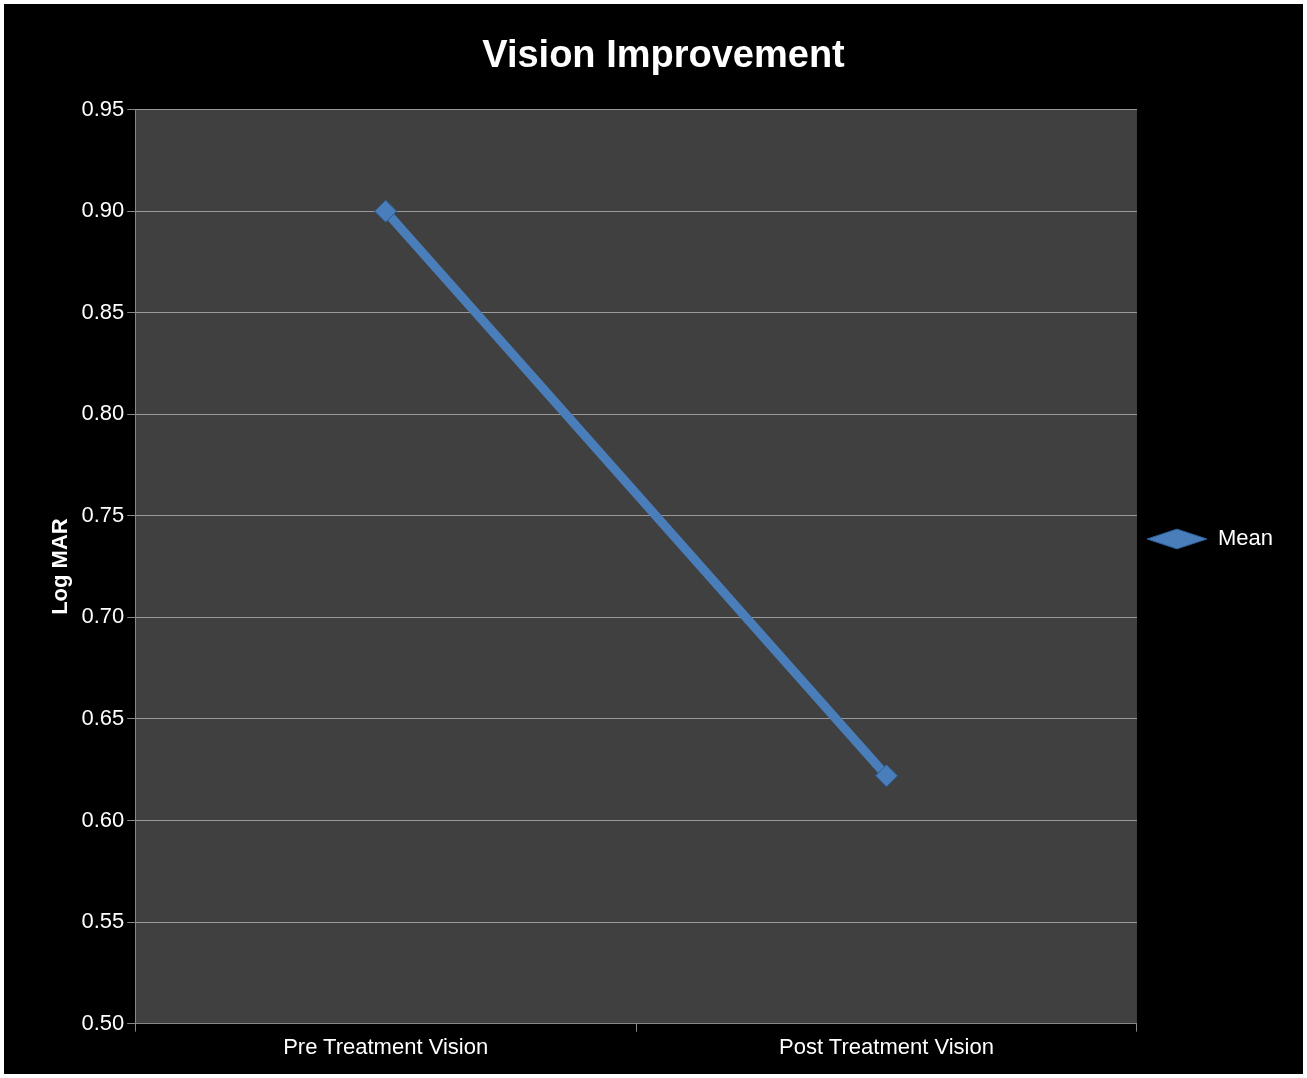 This screenshot has height=1078, width=1307. Describe the element at coordinates (664, 54) in the screenshot. I see `chart-title: Vision Improvement` at that location.